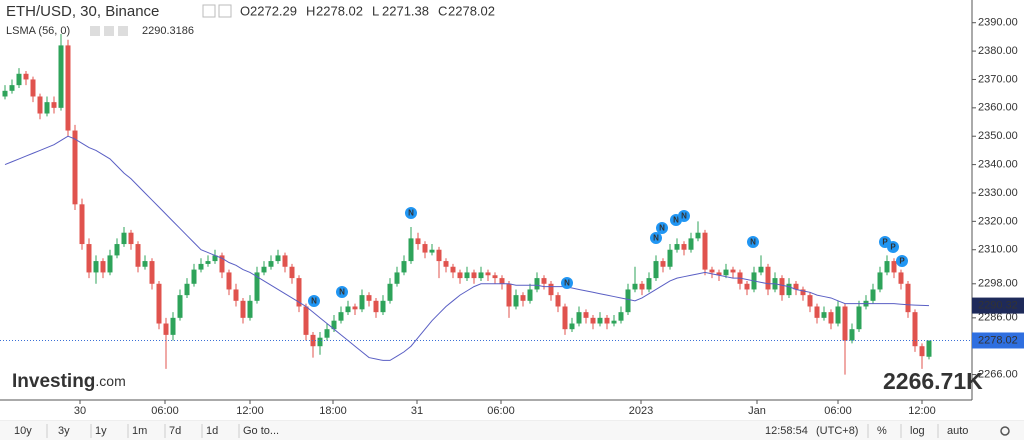  I want to click on option-button: %, so click(882, 431).